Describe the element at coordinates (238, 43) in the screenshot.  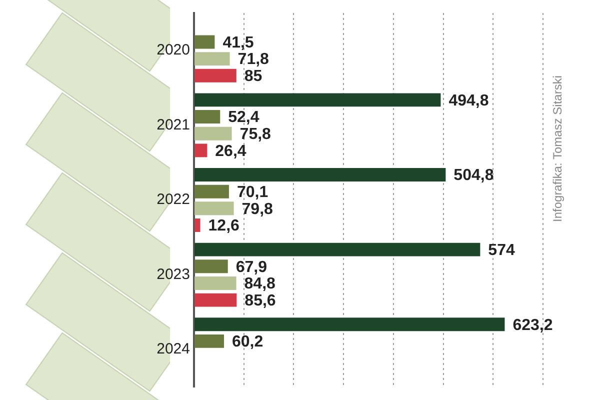
I see `data-label: 41,5` at that location.